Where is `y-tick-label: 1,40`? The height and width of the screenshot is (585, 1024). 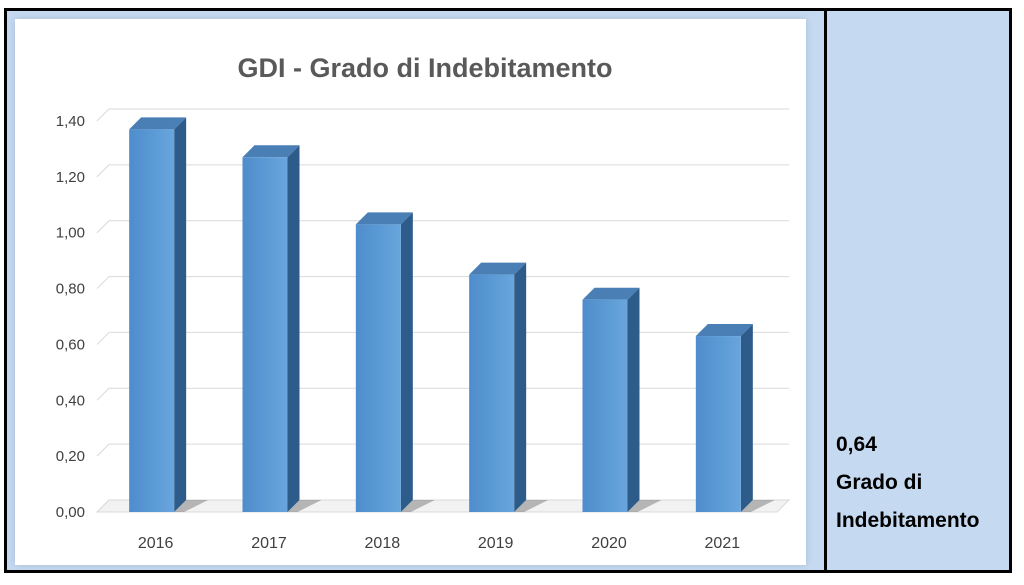
y-tick-label: 1,40 is located at coordinates (70, 121).